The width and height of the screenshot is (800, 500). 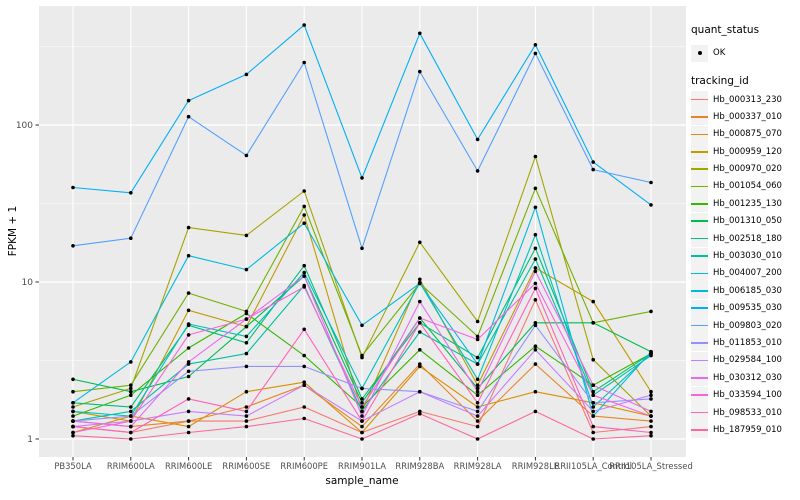 I want to click on legend-label-tracking: Hb_000875_070, so click(x=747, y=134).